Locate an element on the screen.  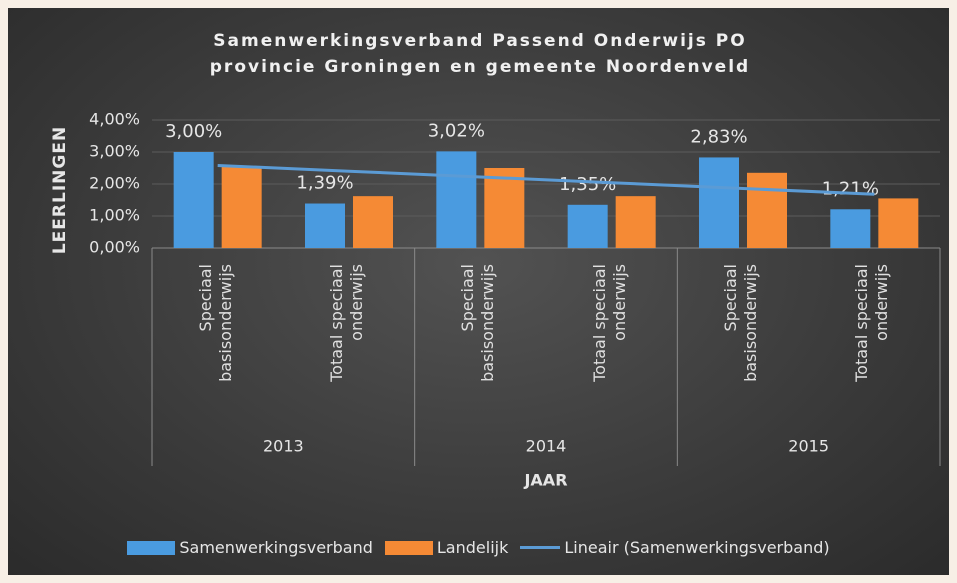
data-label: 1,39% is located at coordinates (324, 183).